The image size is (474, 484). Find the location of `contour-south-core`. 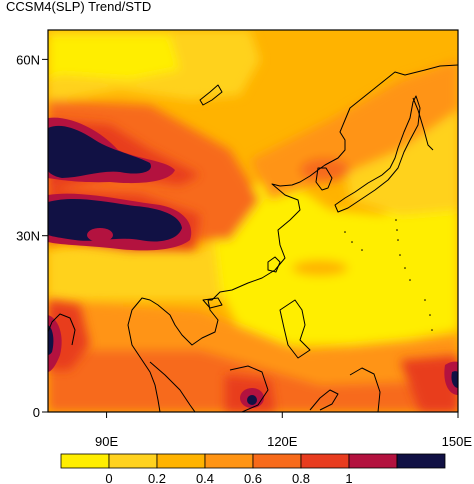

contour-south-core is located at coordinates (252, 400).